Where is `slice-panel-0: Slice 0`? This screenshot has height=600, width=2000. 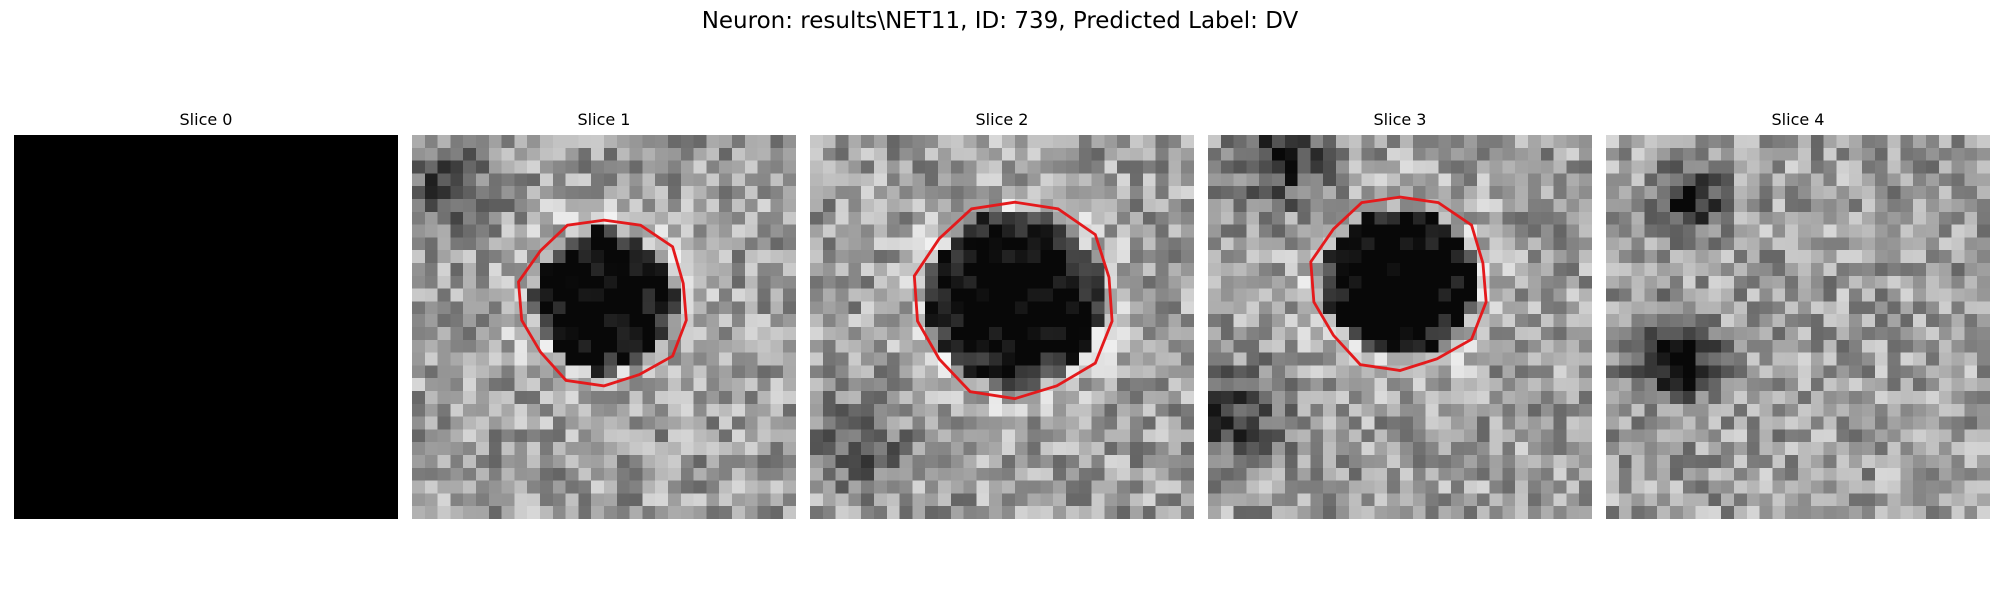 slice-panel-0: Slice 0 is located at coordinates (206, 313).